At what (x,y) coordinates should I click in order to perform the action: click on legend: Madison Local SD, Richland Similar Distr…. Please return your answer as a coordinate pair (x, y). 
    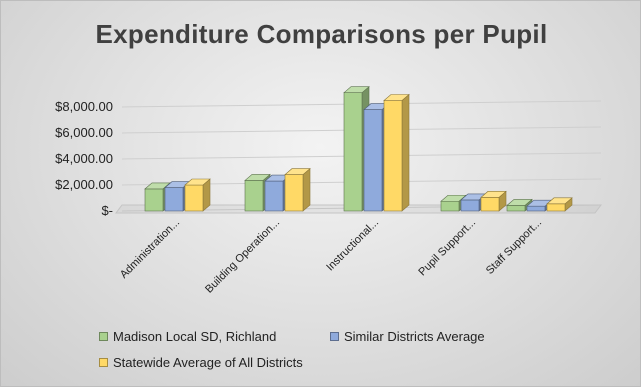
    Looking at the image, I should click on (359, 354).